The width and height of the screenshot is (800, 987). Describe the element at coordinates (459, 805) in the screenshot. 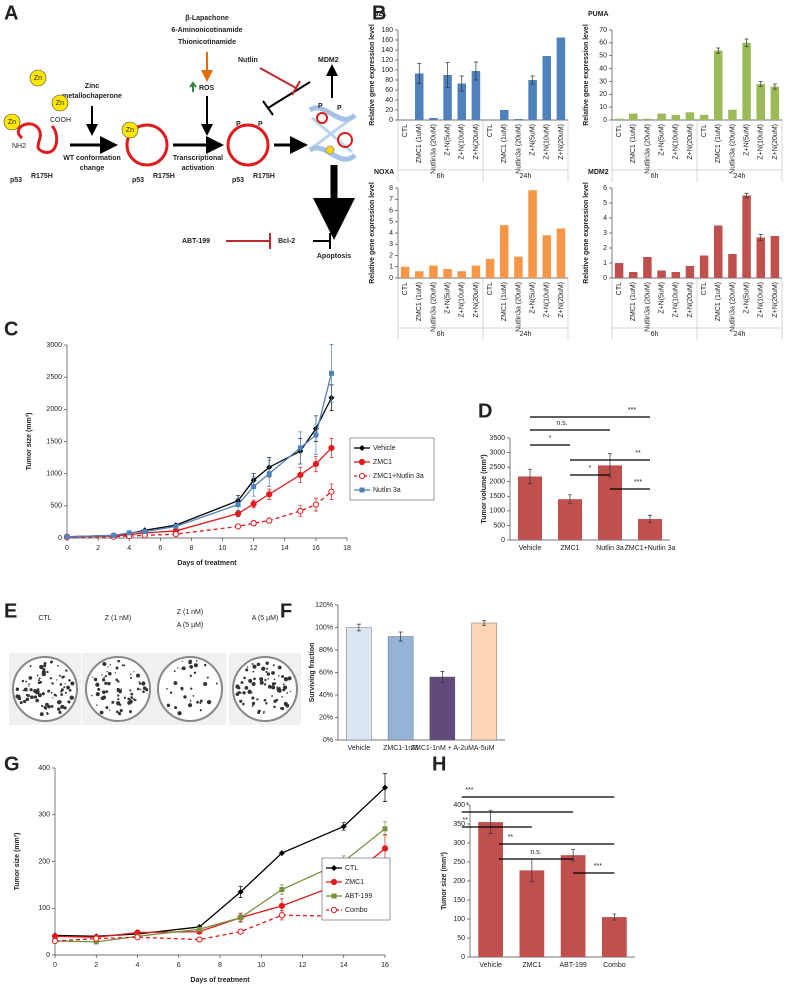

I see `y-tick-label: 400` at that location.